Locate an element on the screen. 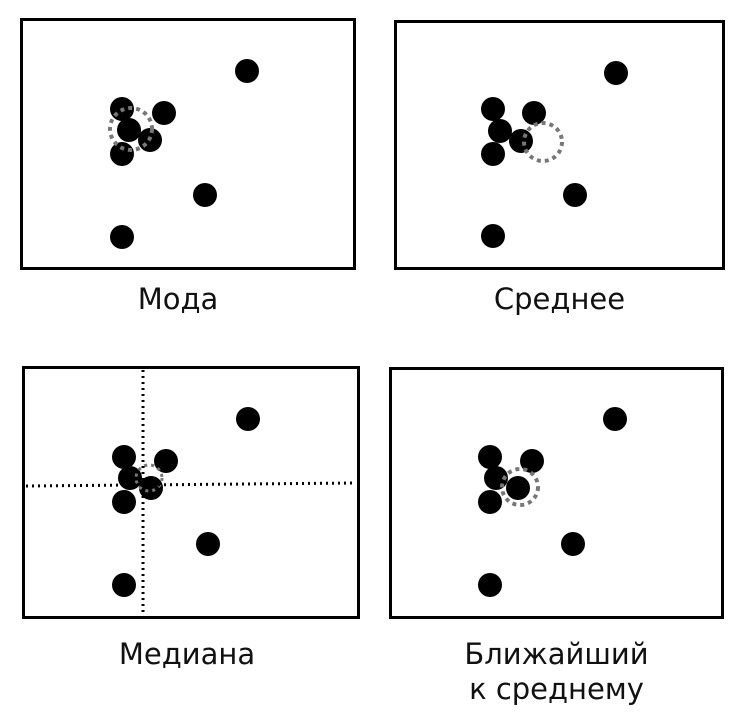 The image size is (747, 728). caption-median: Медиана is located at coordinates (187, 654).